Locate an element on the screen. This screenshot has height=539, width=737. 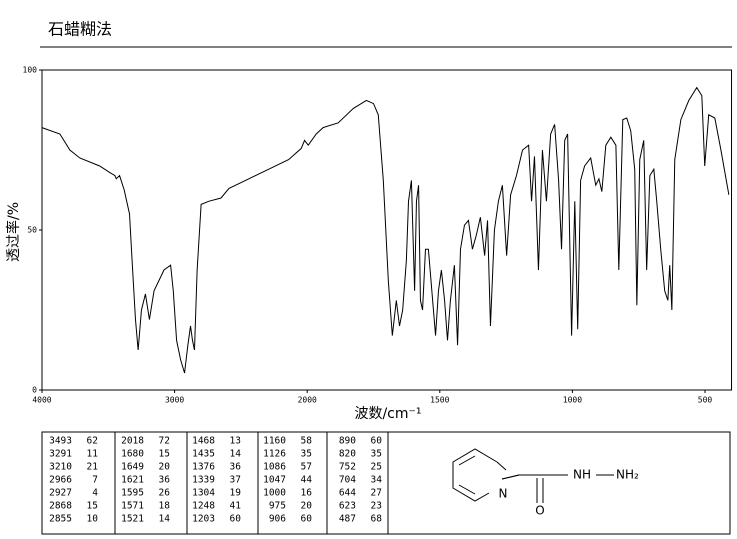
table-cell: 1435 is located at coordinates (203, 454).